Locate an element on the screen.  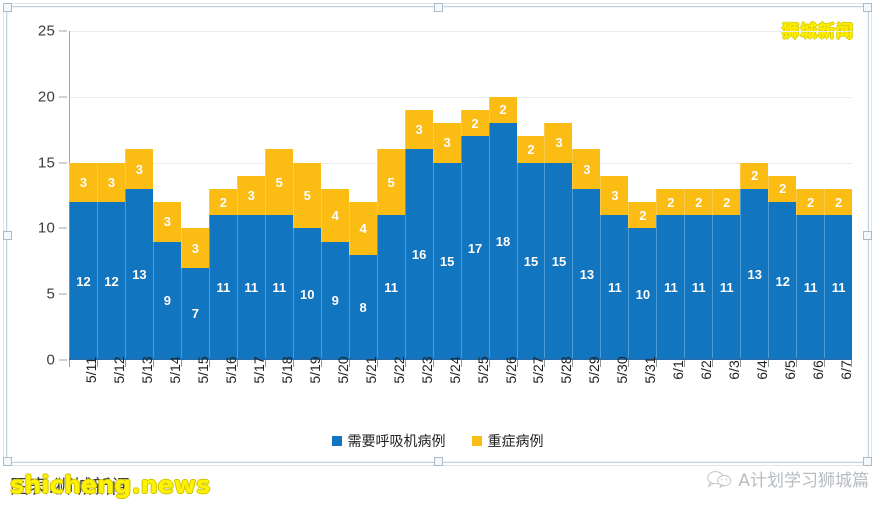
bar-column: 2 13 is located at coordinates (754, 195).